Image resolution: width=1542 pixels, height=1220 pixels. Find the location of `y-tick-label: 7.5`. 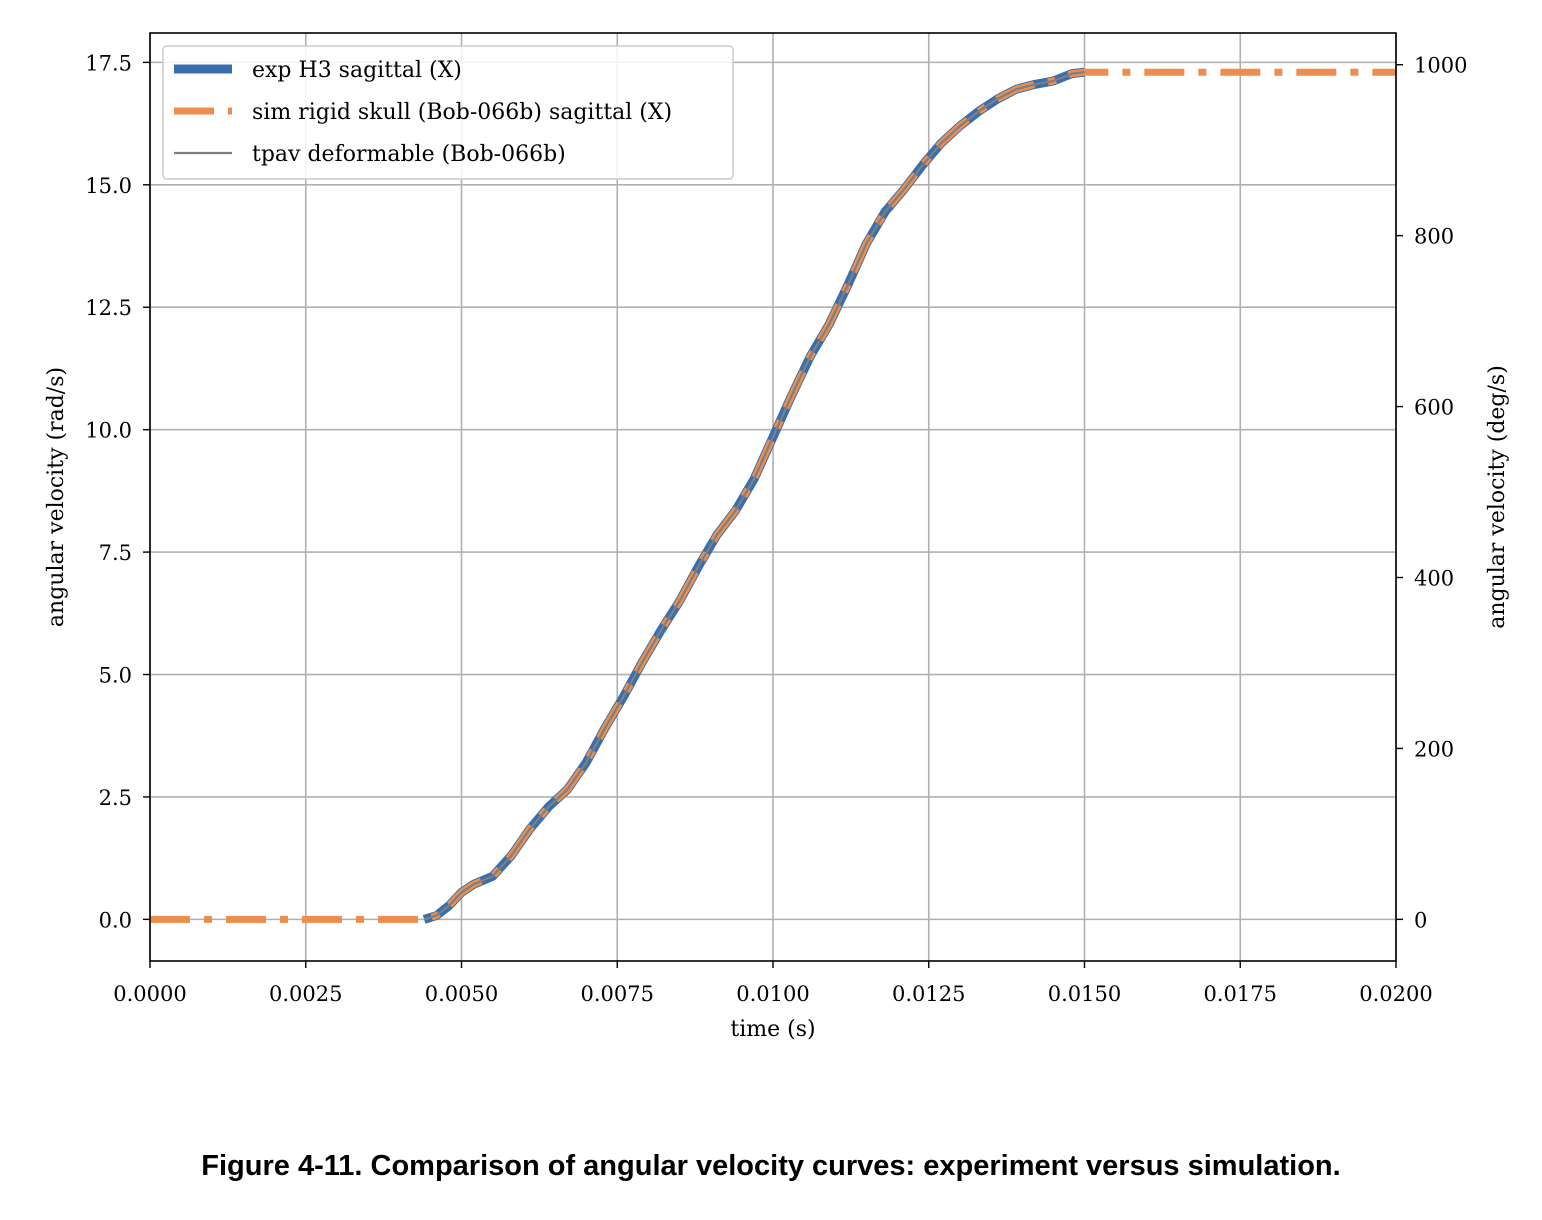

y-tick-label: 7.5 is located at coordinates (115, 553).